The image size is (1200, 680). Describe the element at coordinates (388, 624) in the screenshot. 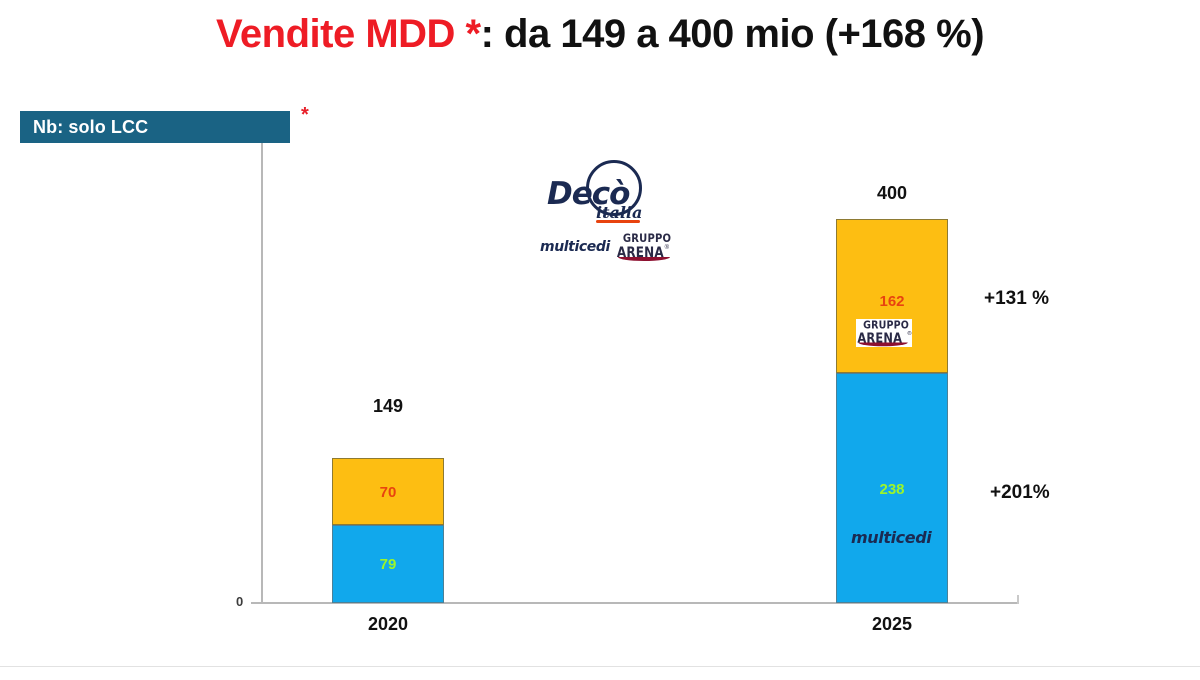

I see `x-axis-label-2020: 2020` at that location.